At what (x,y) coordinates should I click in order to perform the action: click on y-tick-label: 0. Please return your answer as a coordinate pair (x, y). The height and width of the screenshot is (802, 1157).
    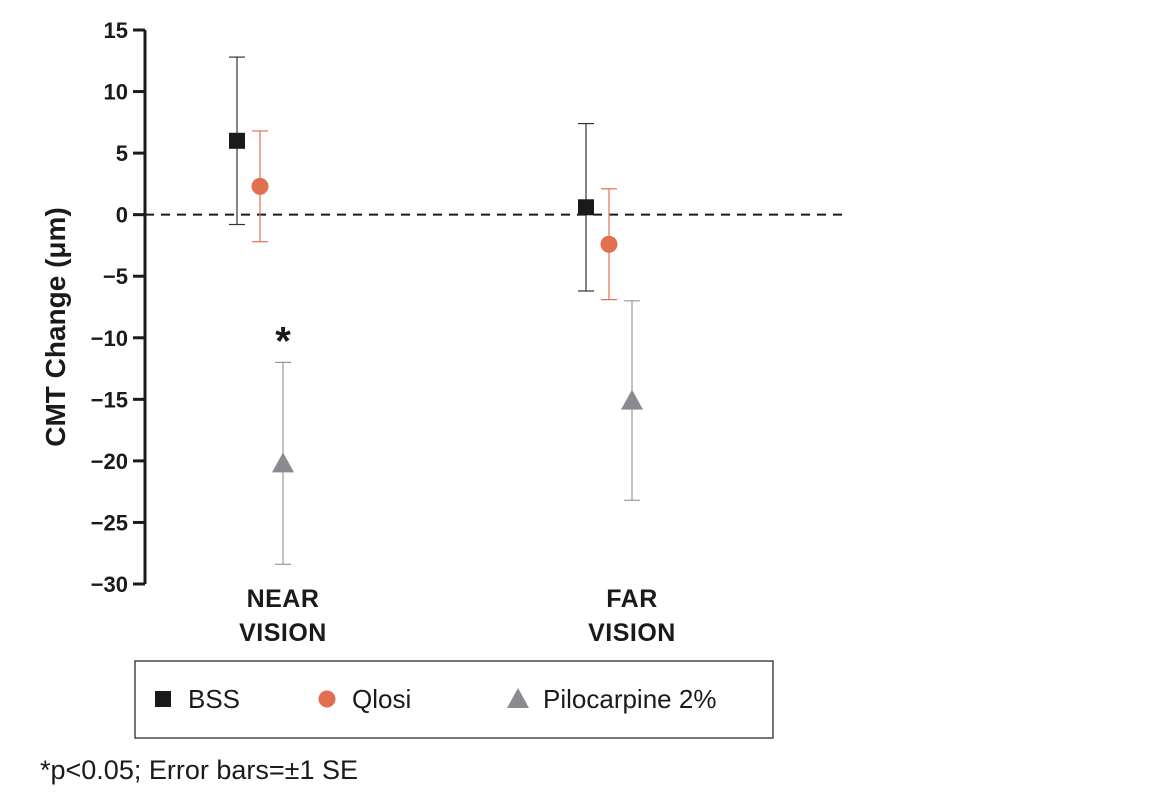
    Looking at the image, I should click on (122, 215).